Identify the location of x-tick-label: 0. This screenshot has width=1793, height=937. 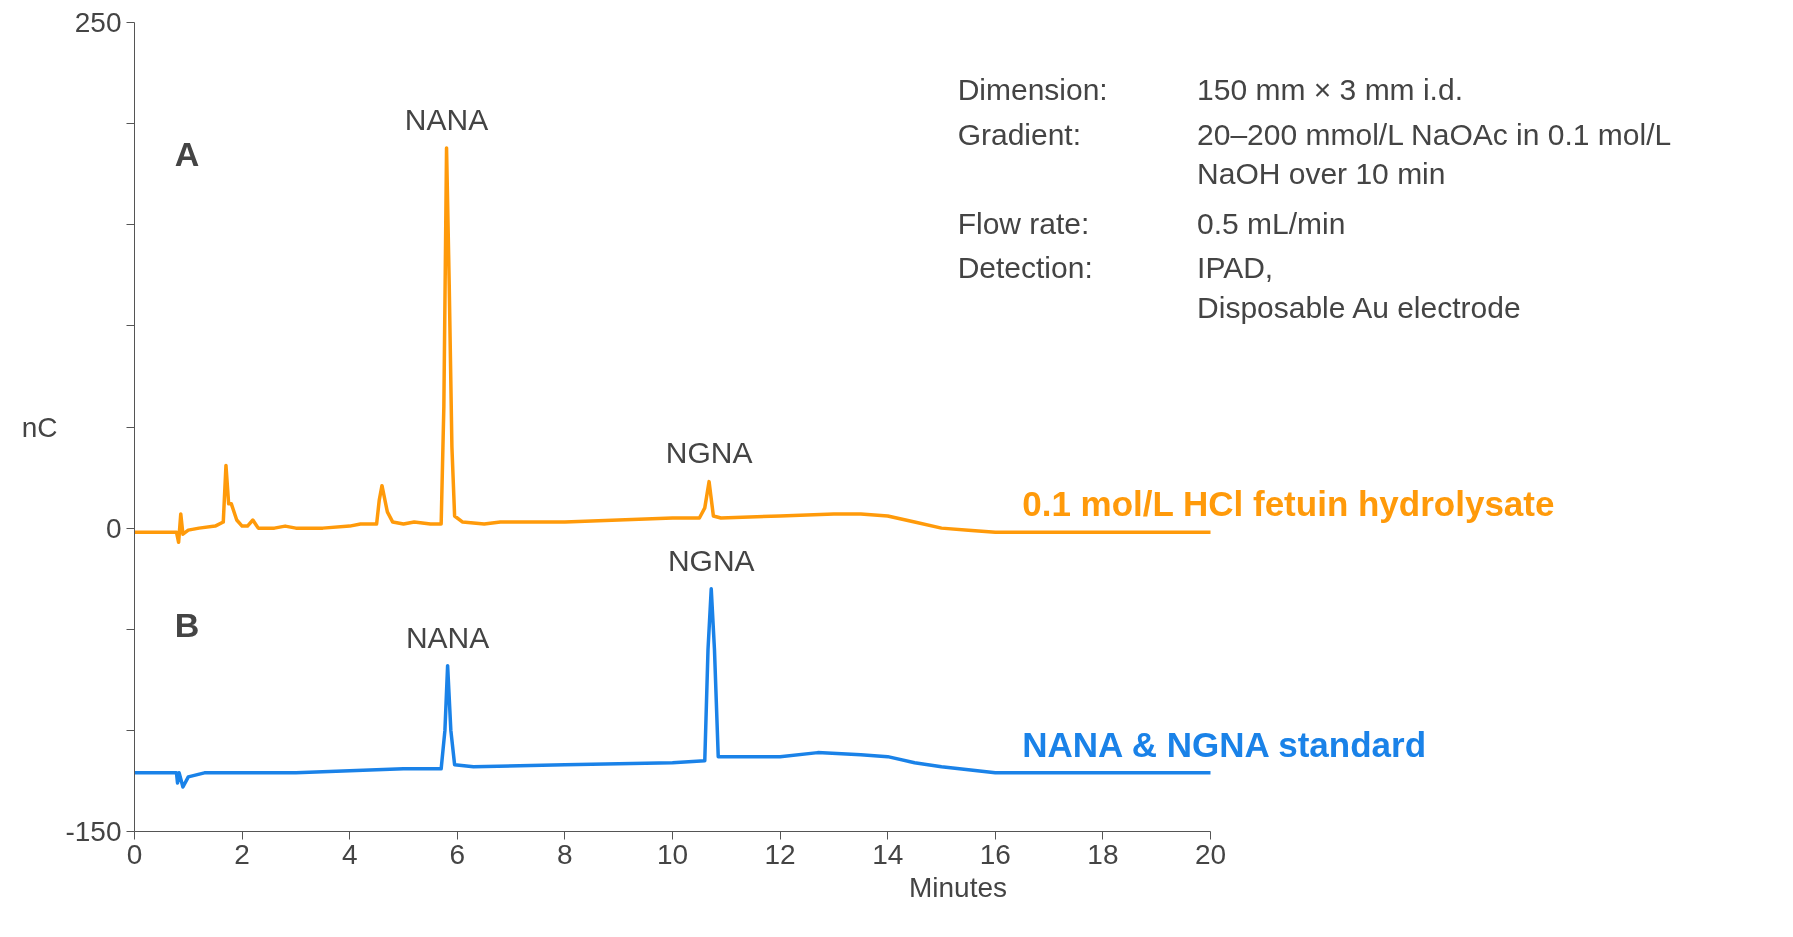
(134, 854).